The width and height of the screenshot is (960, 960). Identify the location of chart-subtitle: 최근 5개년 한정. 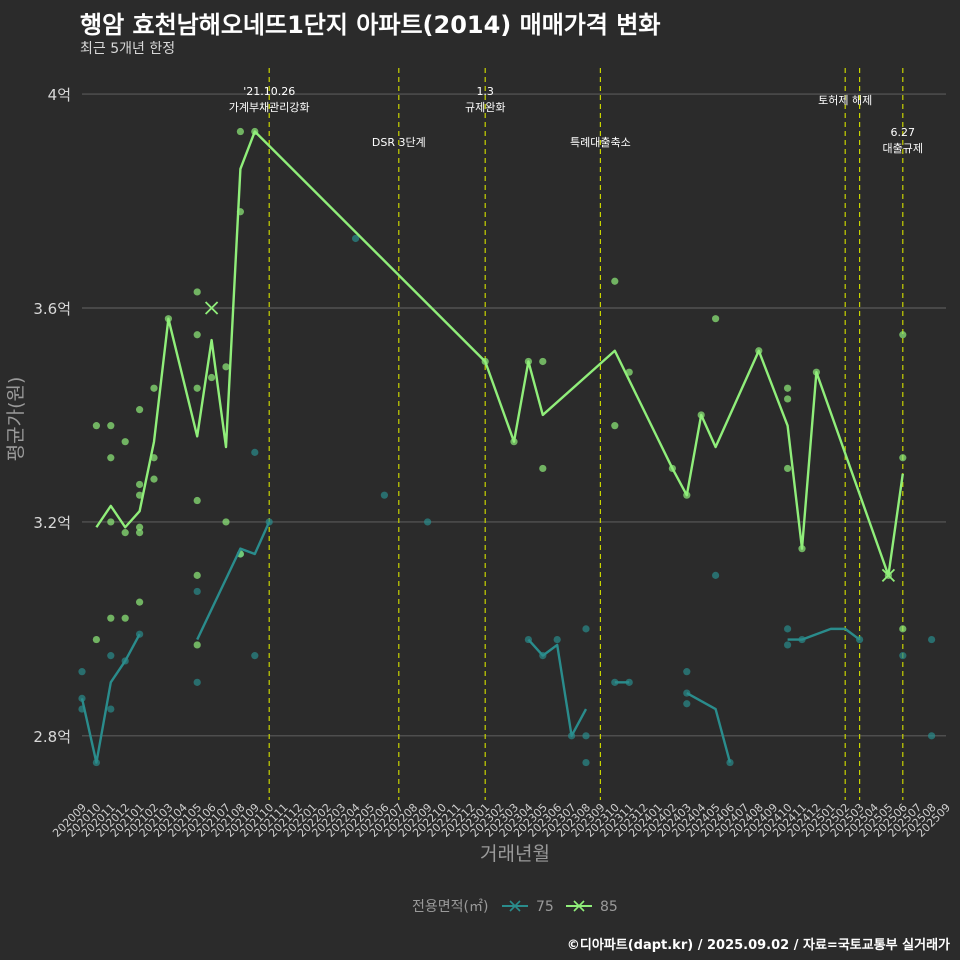
(128, 49).